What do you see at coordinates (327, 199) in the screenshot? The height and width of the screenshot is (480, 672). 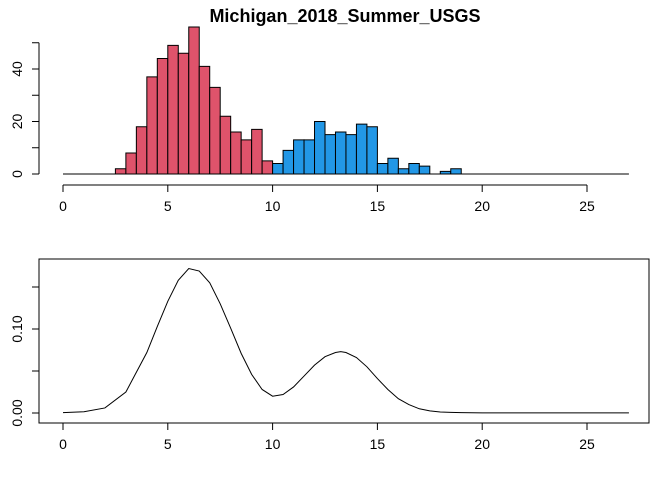 I see `histogram-x-axis: 0 5 10 15 20 25` at bounding box center [327, 199].